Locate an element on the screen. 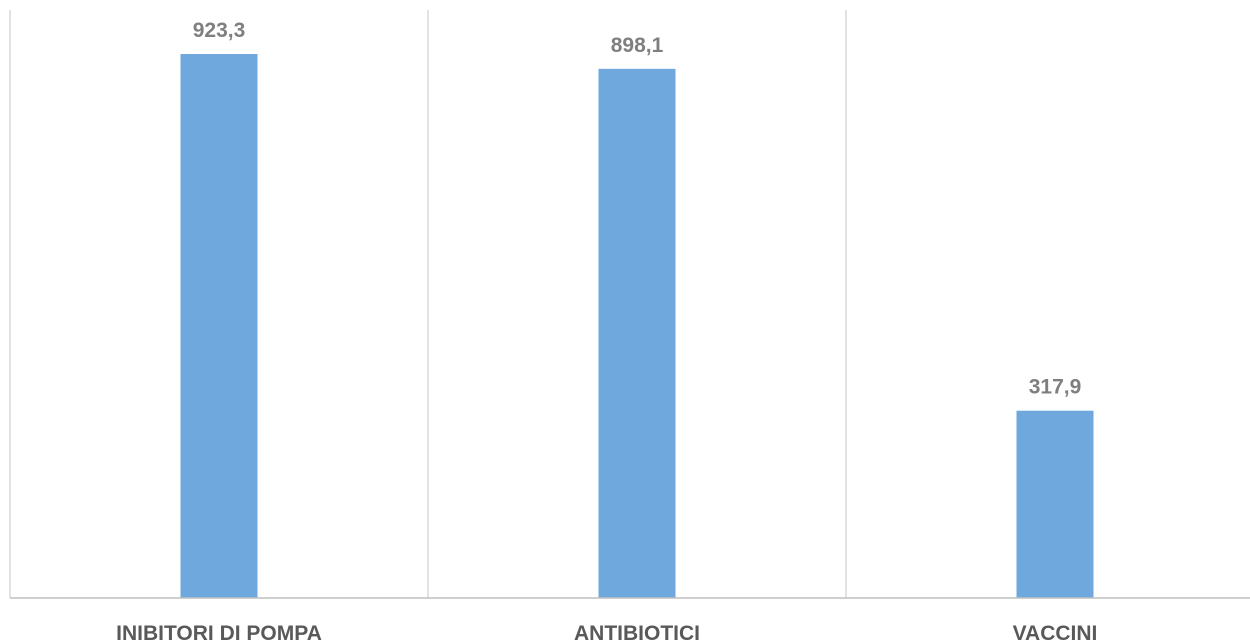  data-label-3: 317,9 is located at coordinates (1055, 387).